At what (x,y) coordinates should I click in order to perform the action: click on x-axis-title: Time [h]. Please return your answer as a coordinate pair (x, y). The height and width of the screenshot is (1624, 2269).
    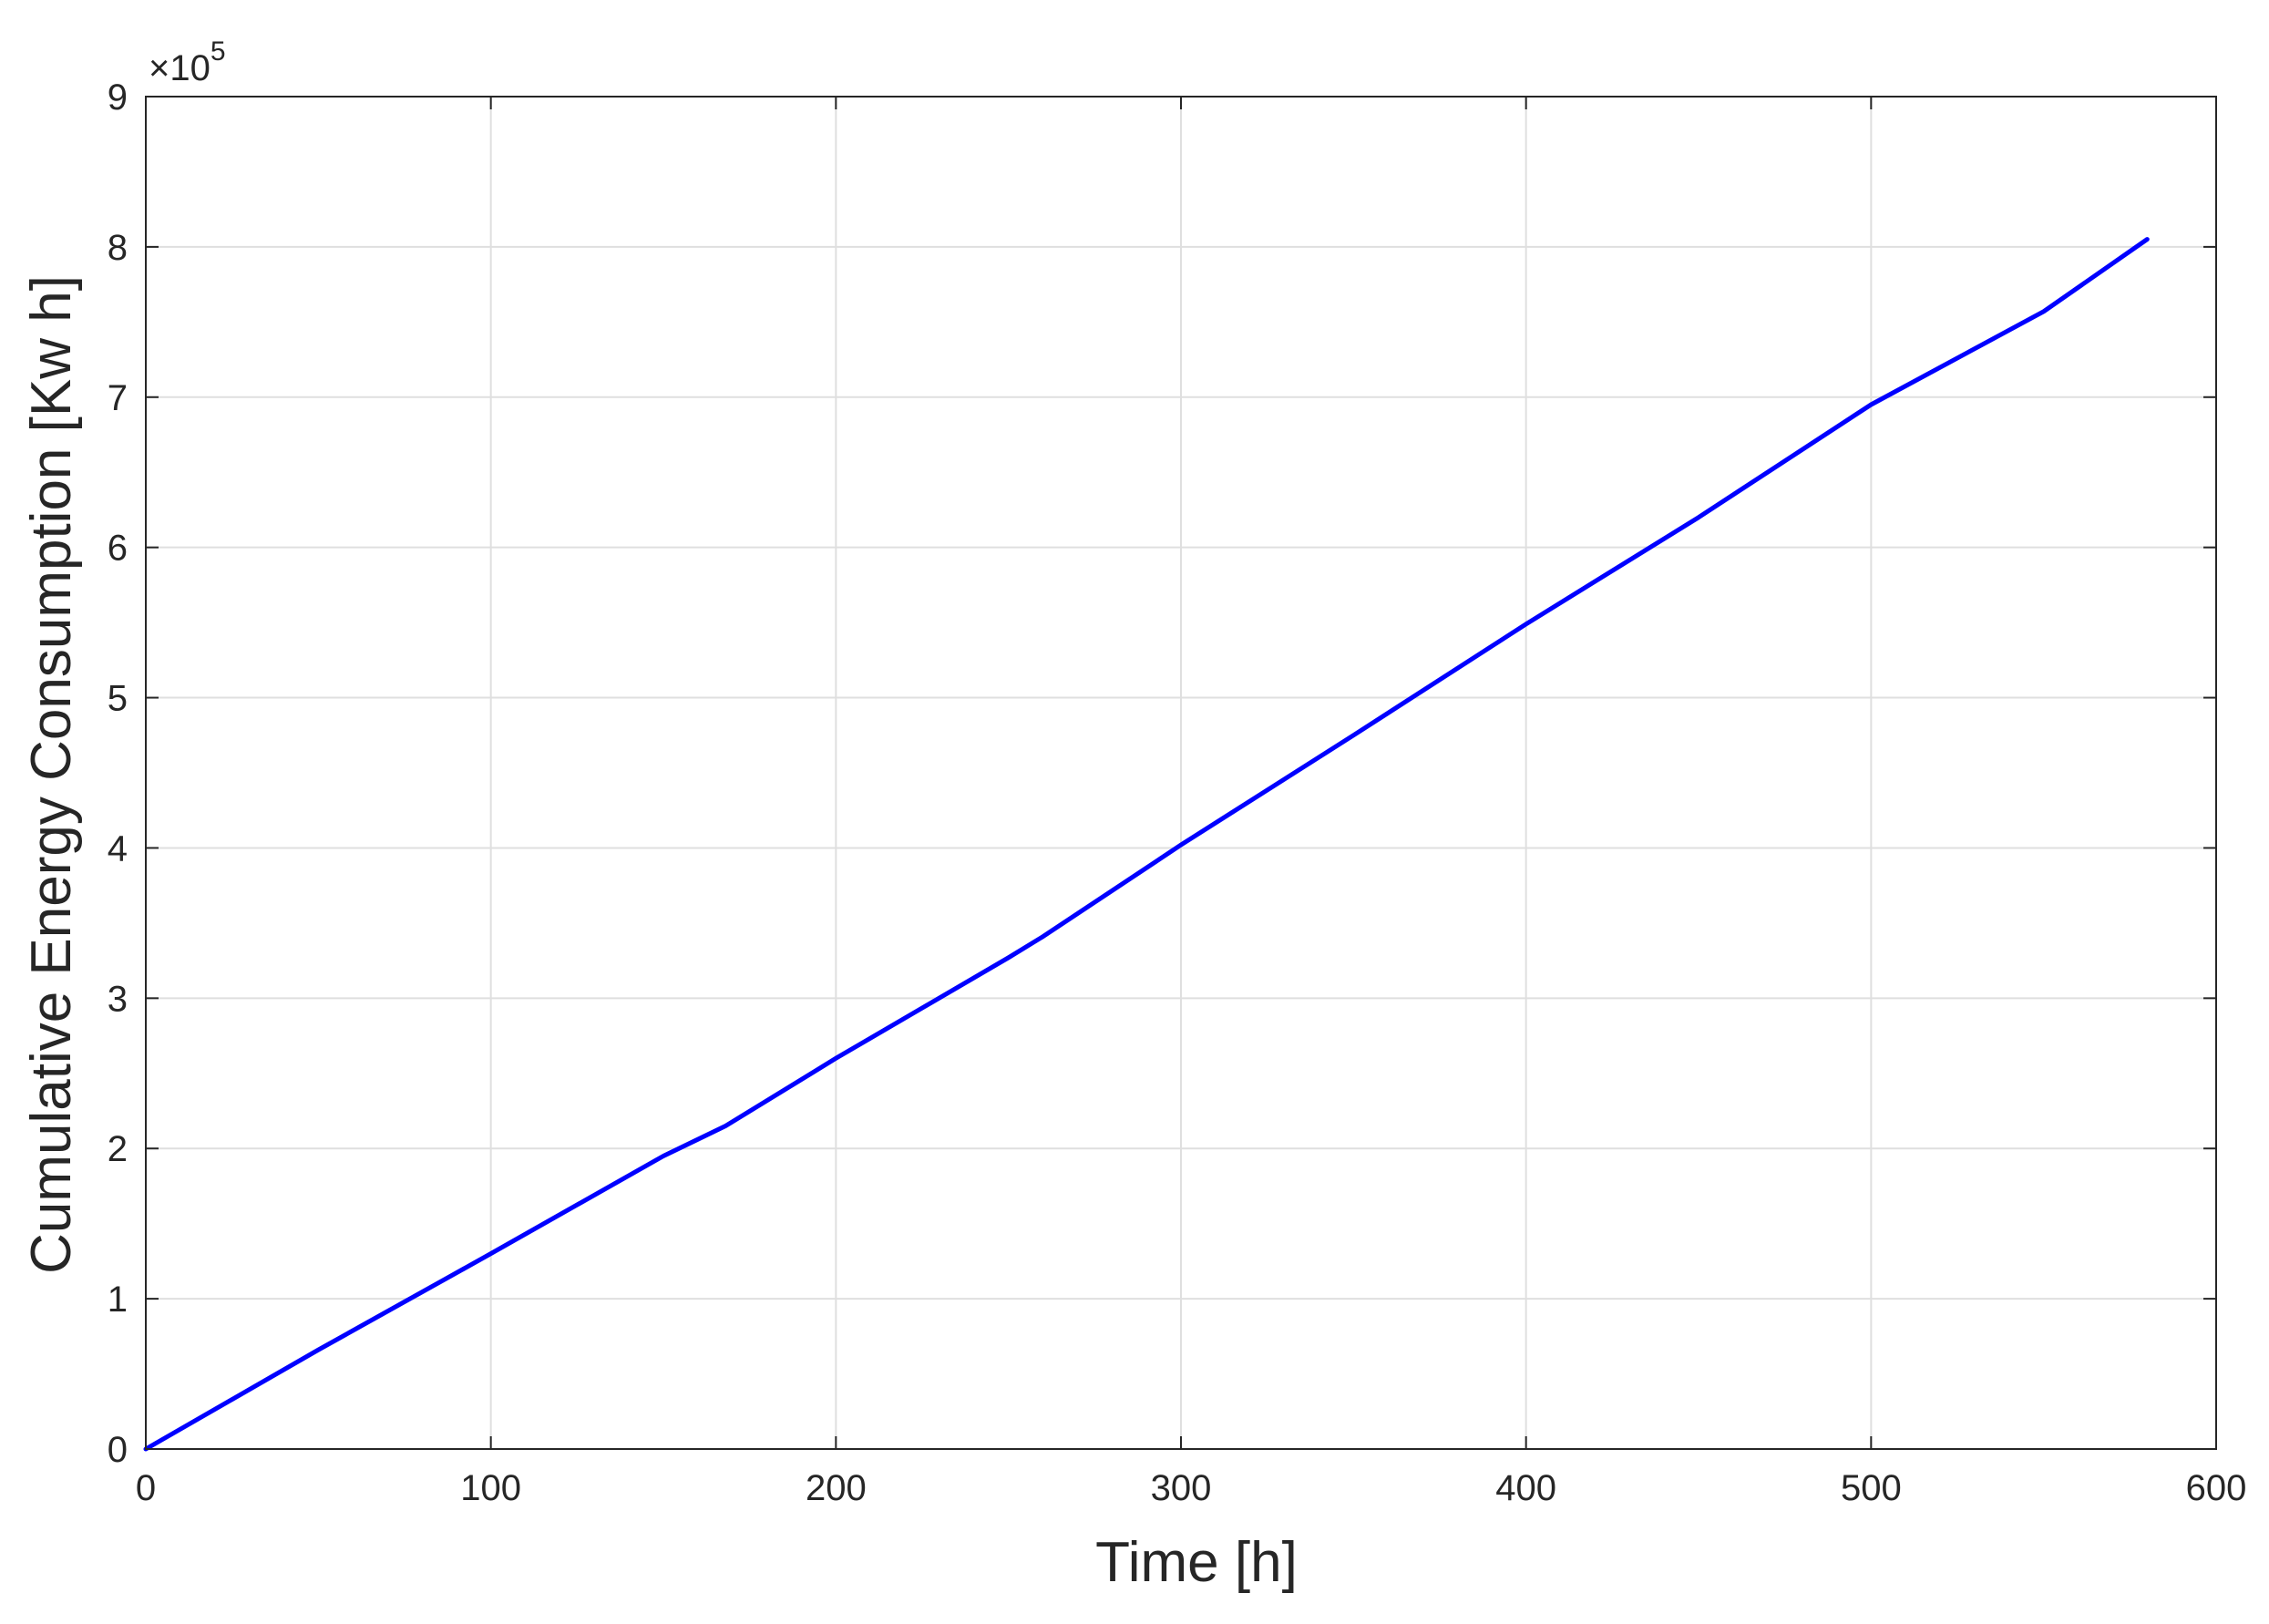
    Looking at the image, I should click on (1196, 1562).